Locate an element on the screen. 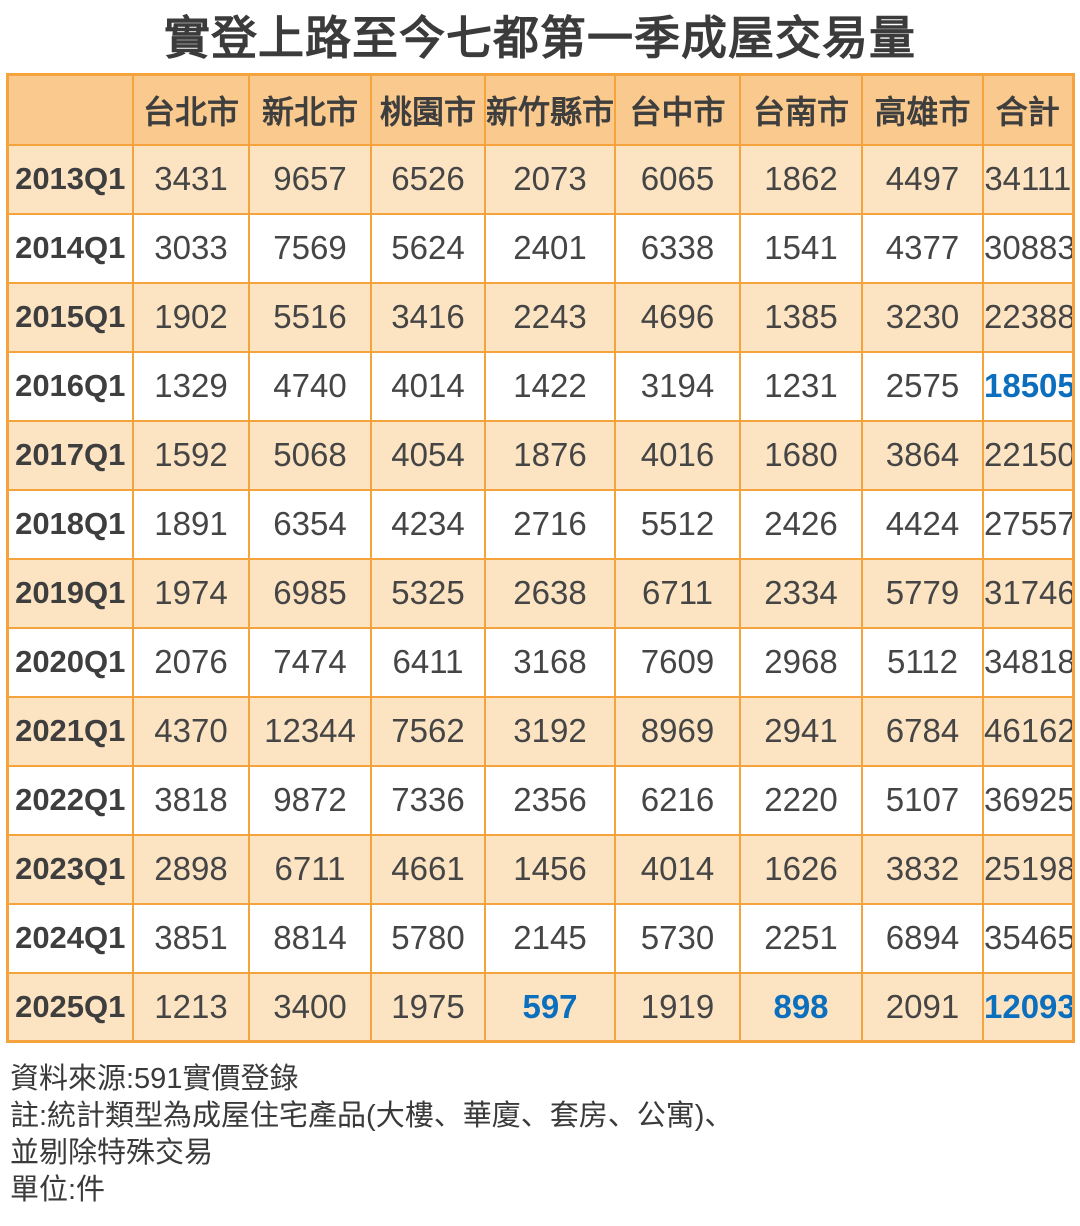  value-cell: 2243 is located at coordinates (550, 317).